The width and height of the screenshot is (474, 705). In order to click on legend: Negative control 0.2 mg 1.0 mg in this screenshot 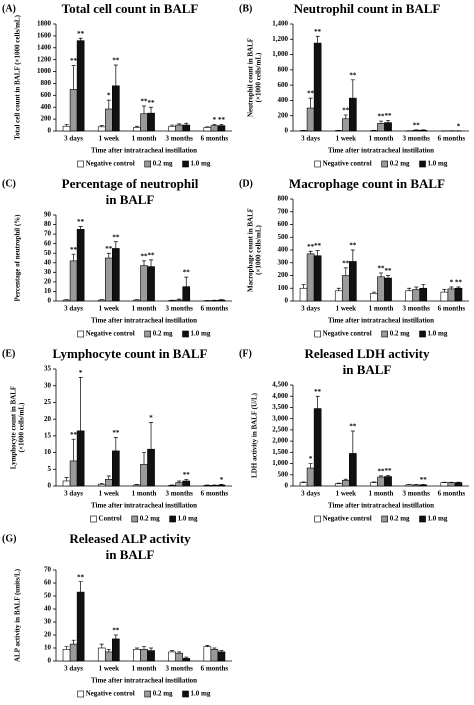, I will do `click(144, 694)`.